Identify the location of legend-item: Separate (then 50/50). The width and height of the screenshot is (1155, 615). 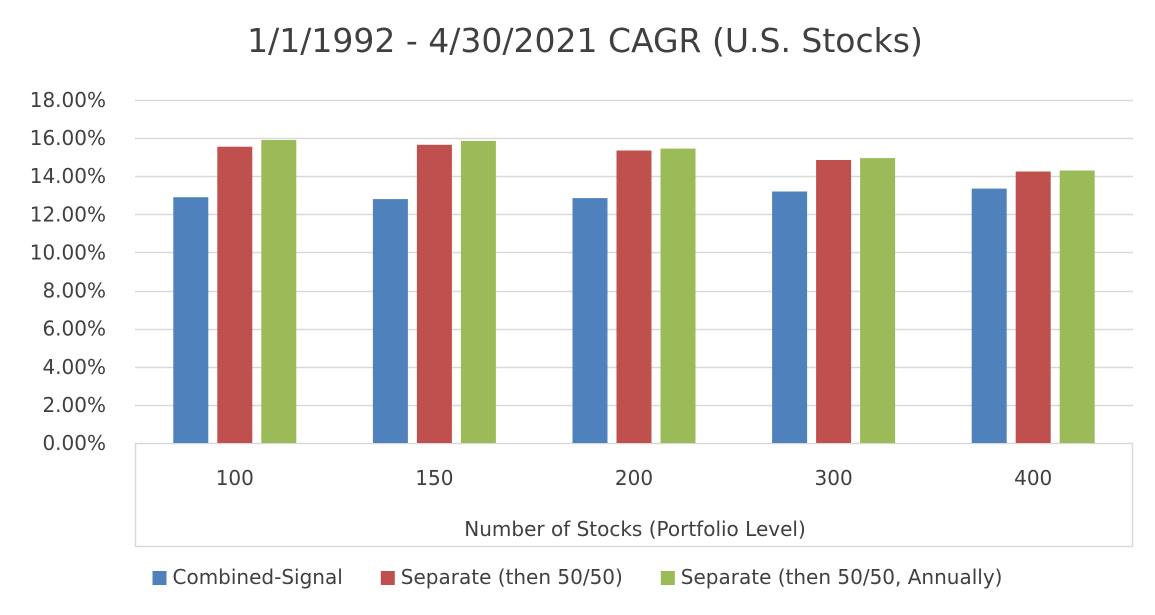
(501, 577).